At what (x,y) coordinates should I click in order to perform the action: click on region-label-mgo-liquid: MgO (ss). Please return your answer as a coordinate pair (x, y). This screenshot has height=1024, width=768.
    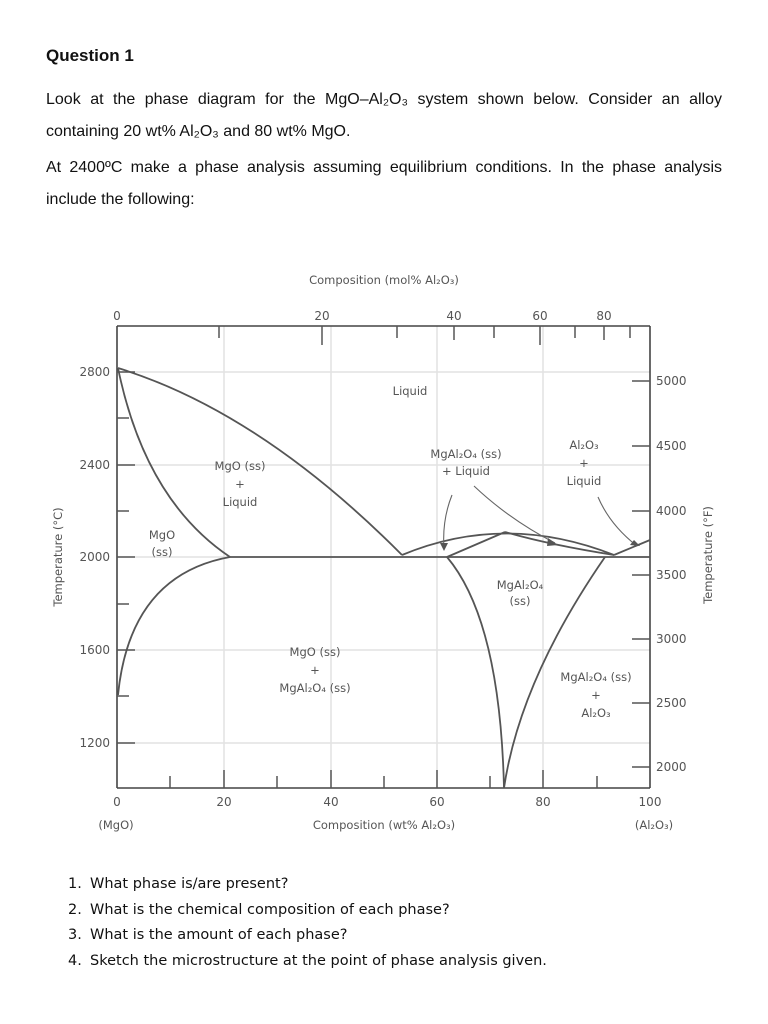
    Looking at the image, I should click on (240, 466).